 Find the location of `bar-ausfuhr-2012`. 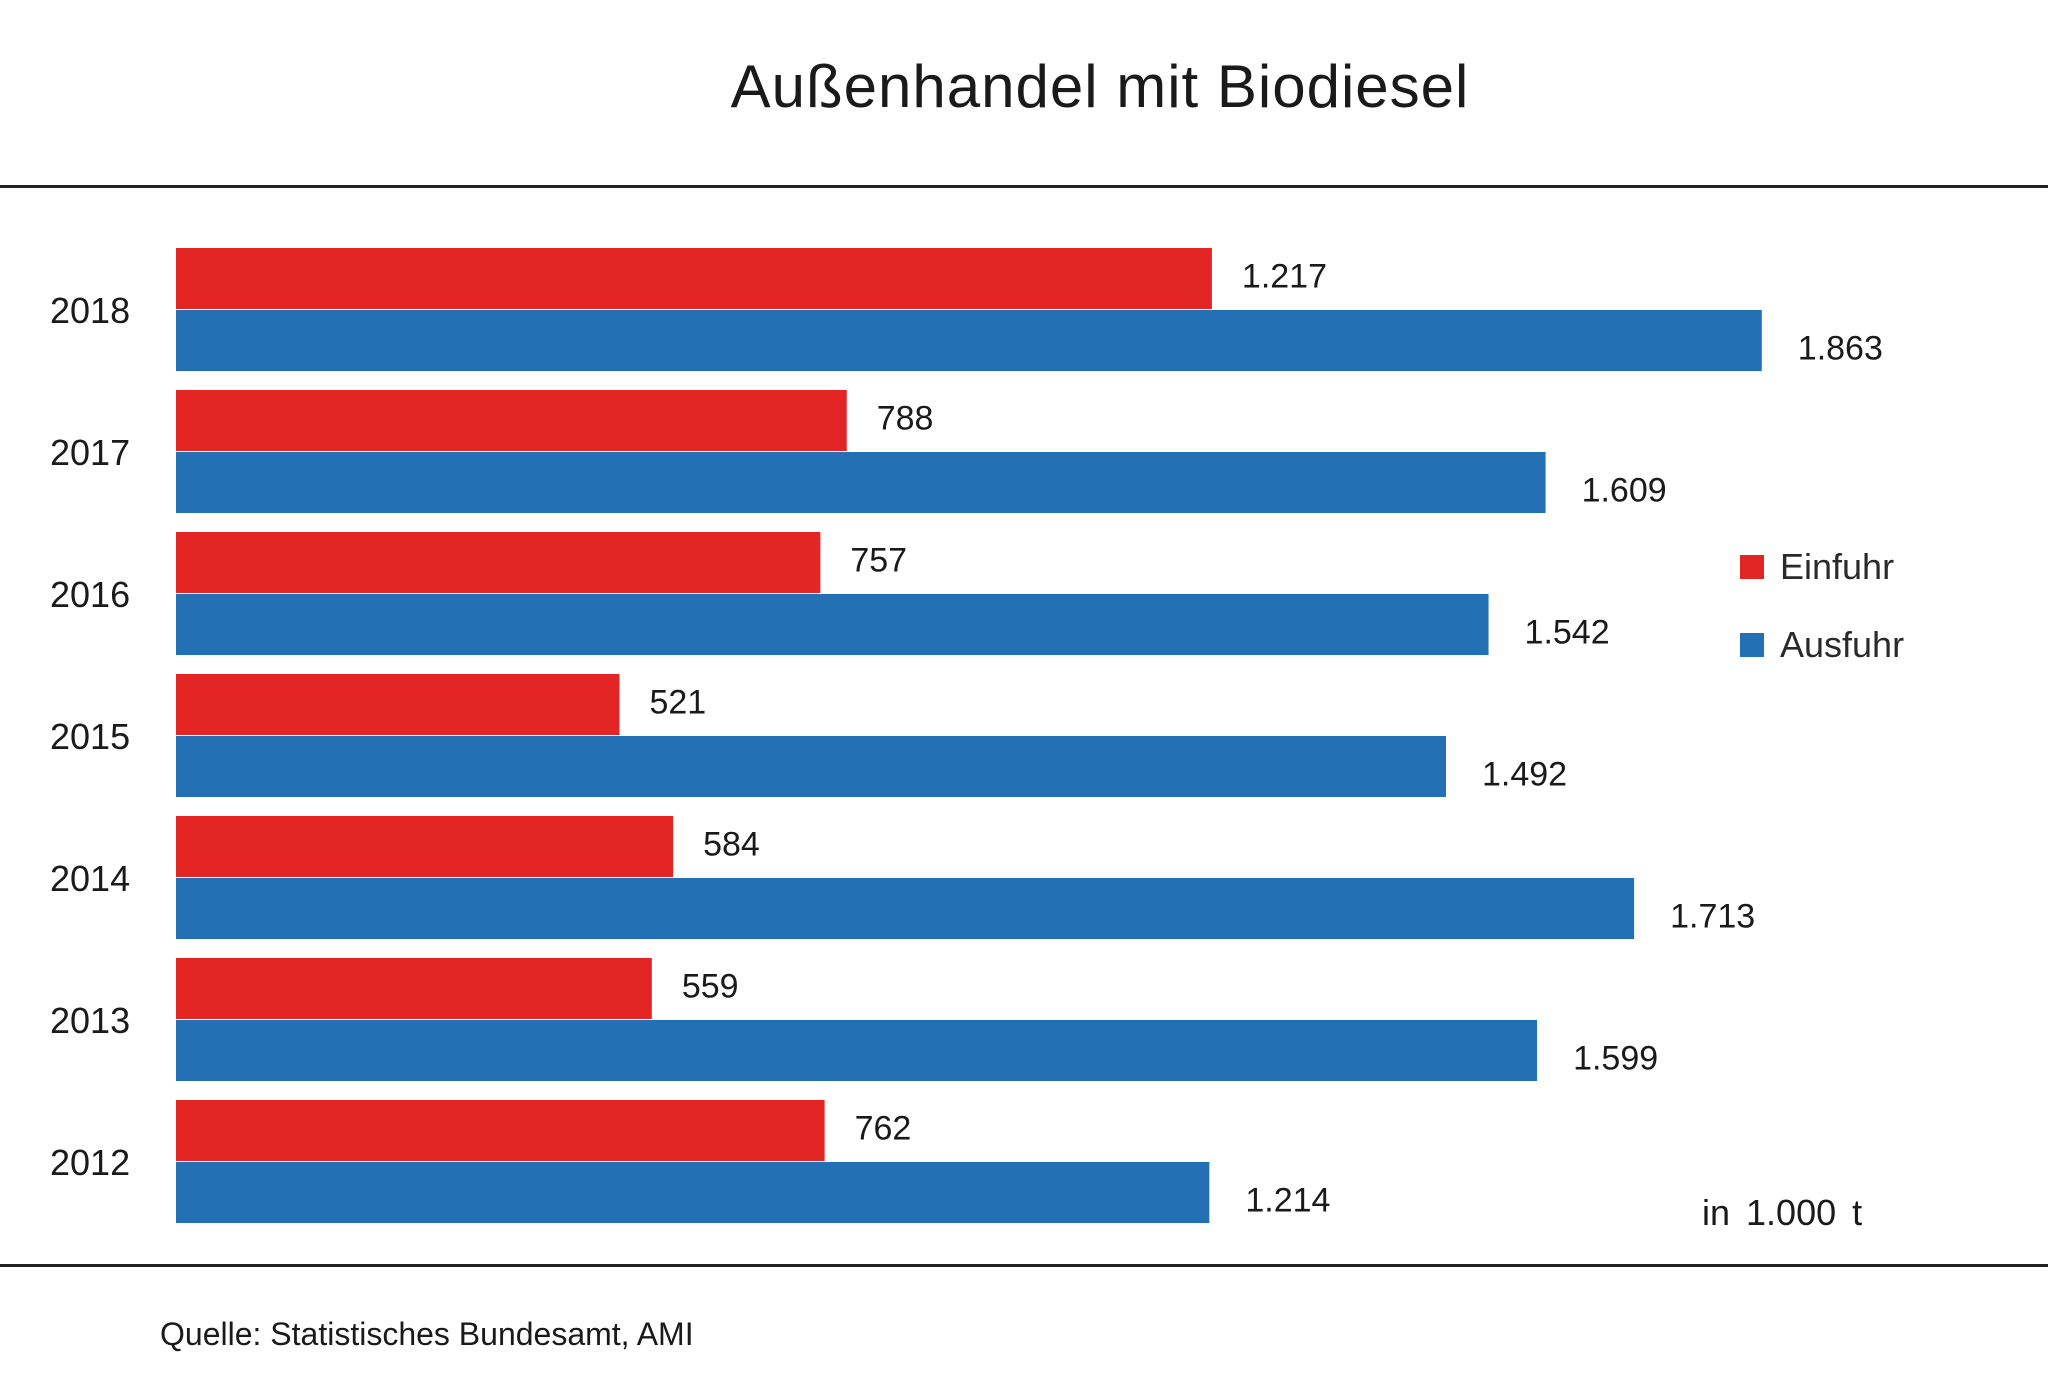

bar-ausfuhr-2012 is located at coordinates (693, 1192).